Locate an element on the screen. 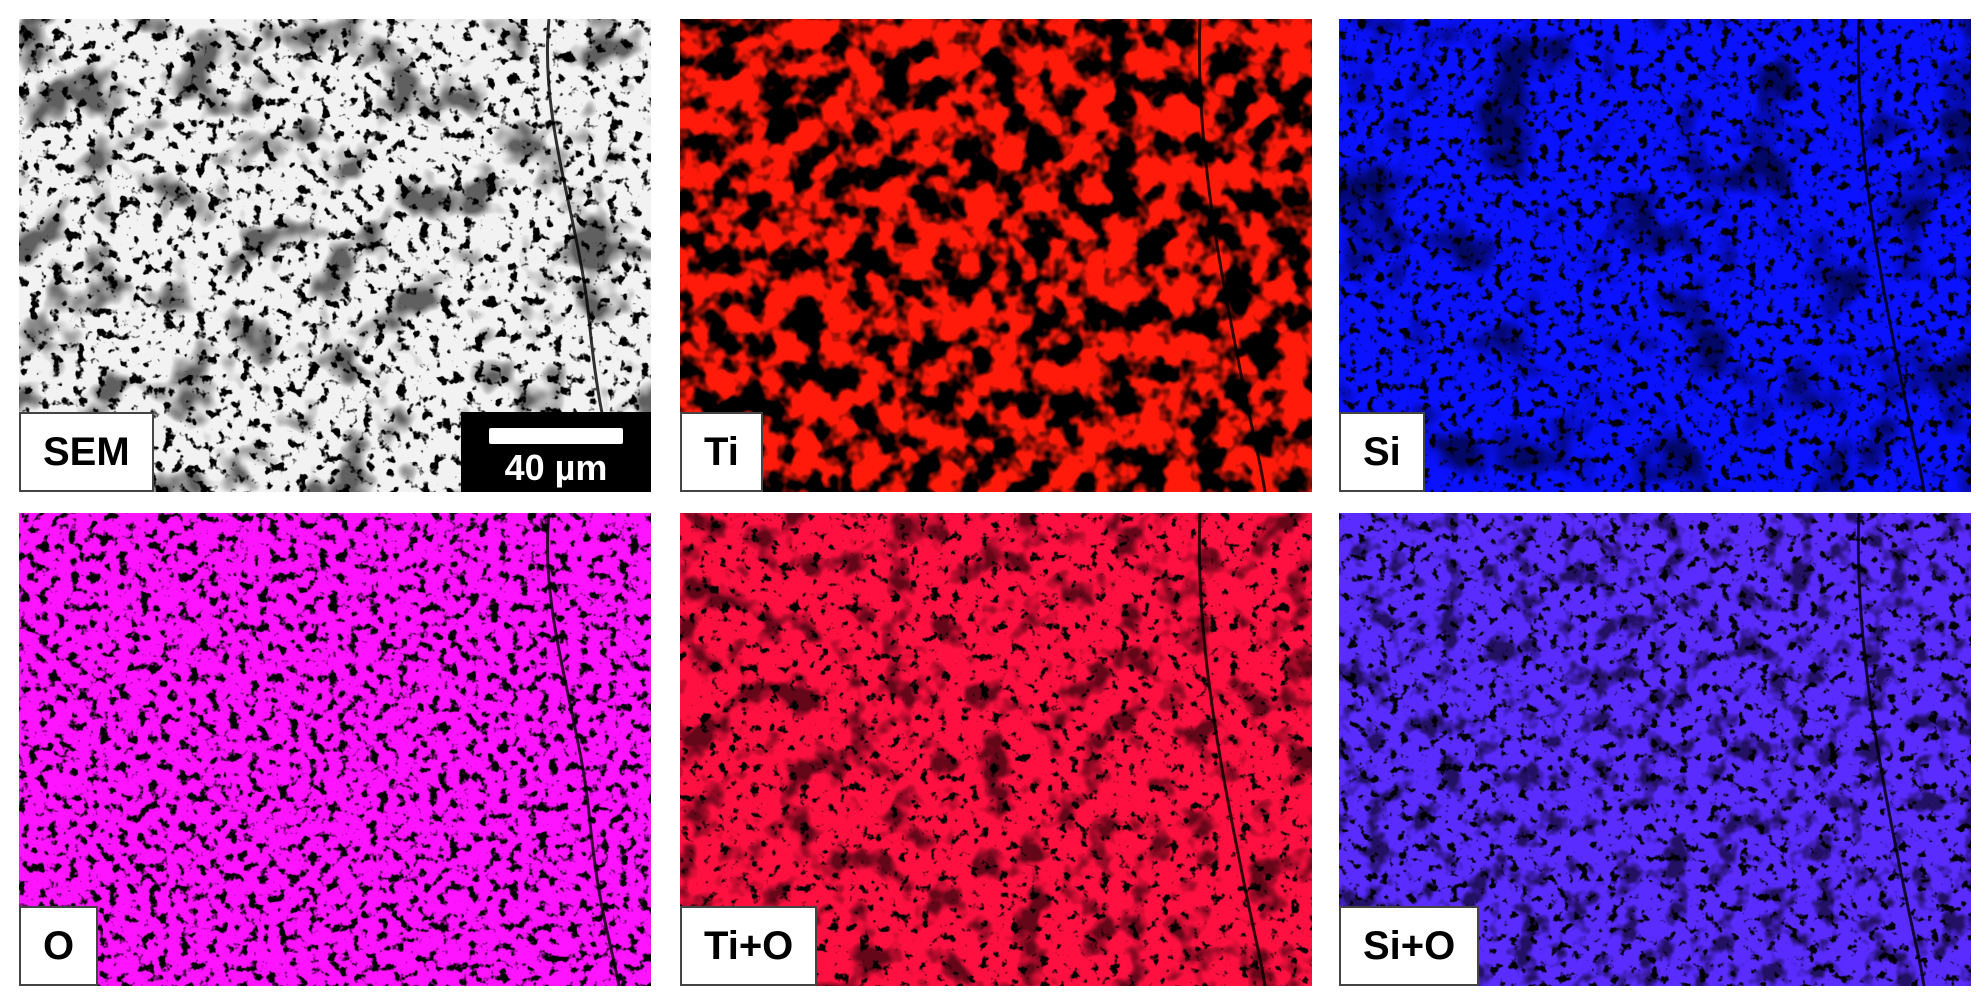 The height and width of the screenshot is (1006, 1986). scale-bar-label: 40 µm is located at coordinates (556, 467).